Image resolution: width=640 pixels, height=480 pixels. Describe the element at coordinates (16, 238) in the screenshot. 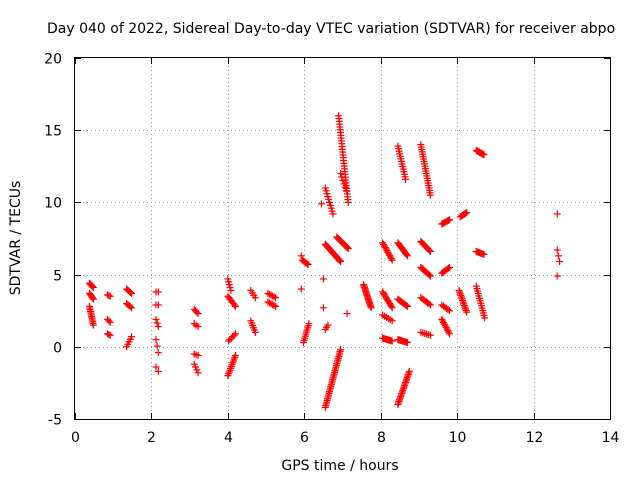

I see `y-axis-label: SDTVAR / TECUs` at that location.